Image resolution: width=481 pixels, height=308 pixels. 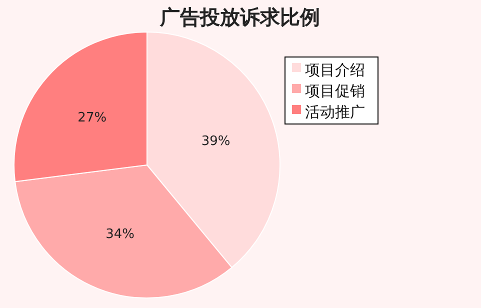 I want to click on data-label: 34%, so click(x=120, y=234).